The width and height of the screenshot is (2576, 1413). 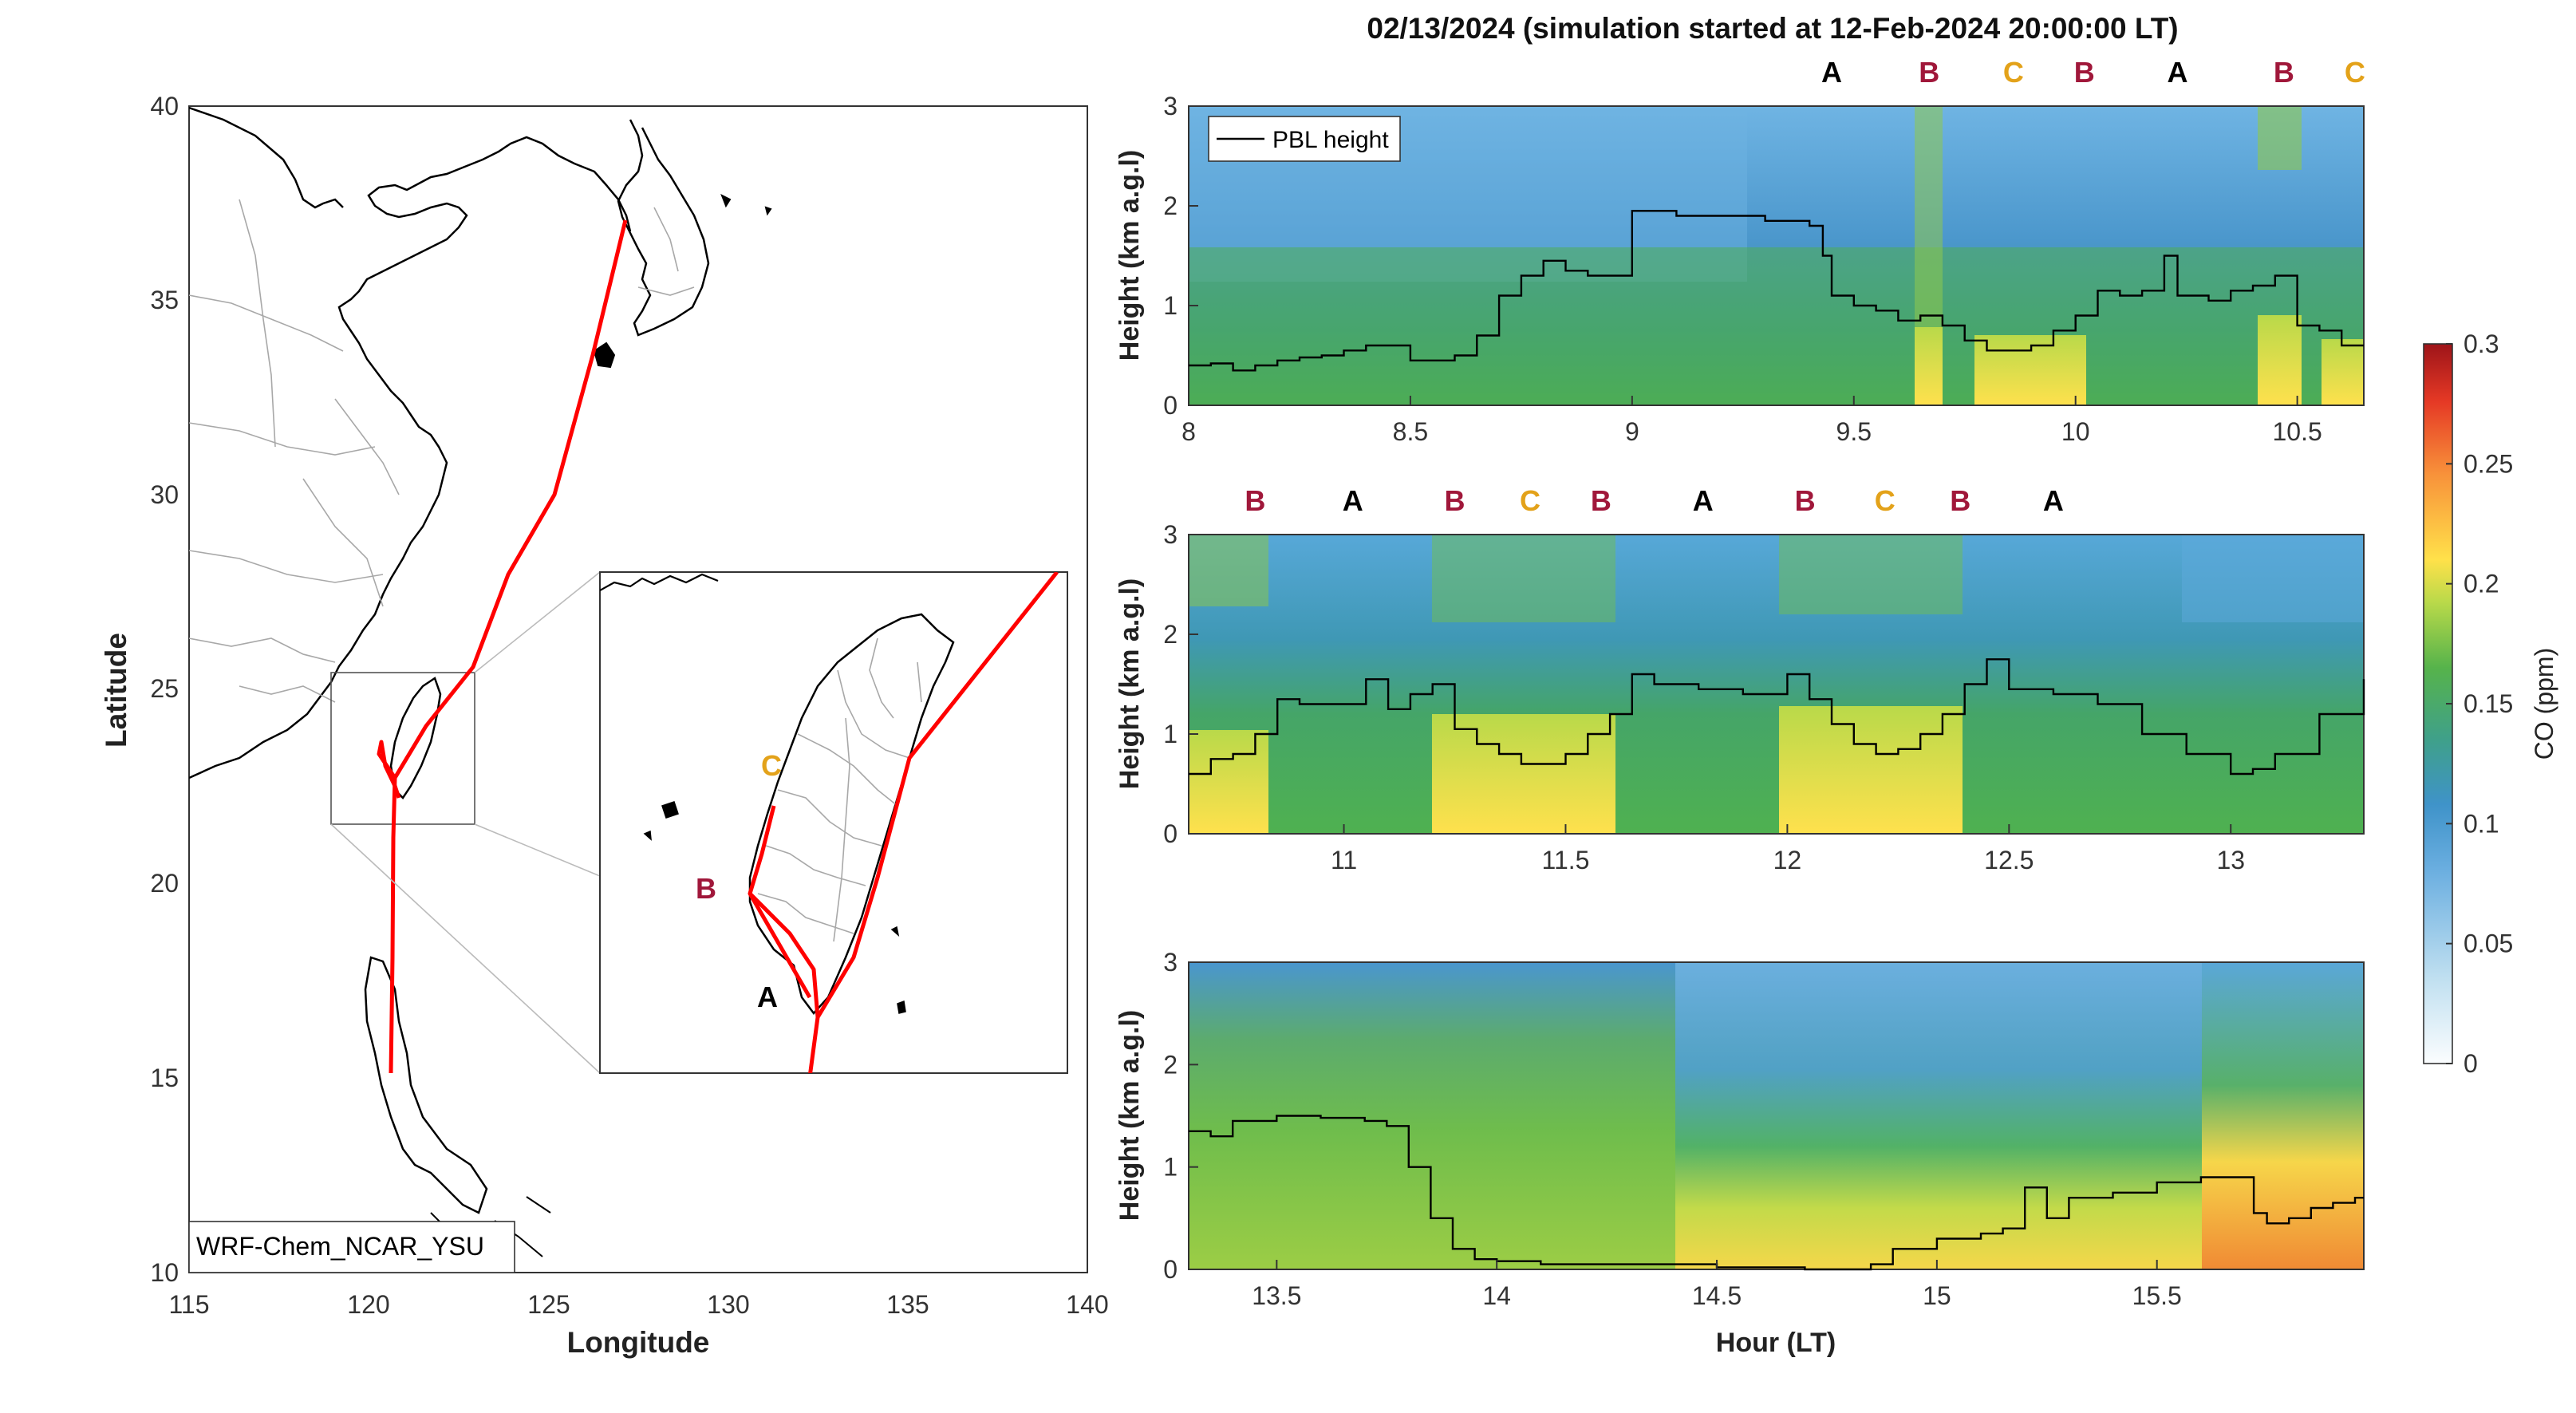 I want to click on inset-county-borders, so click(x=840, y=789).